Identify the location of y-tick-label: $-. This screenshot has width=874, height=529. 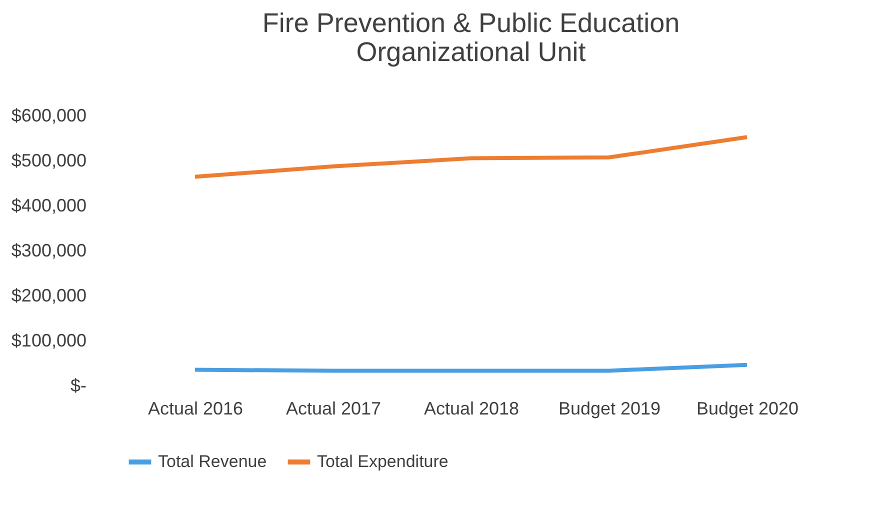
(78, 386).